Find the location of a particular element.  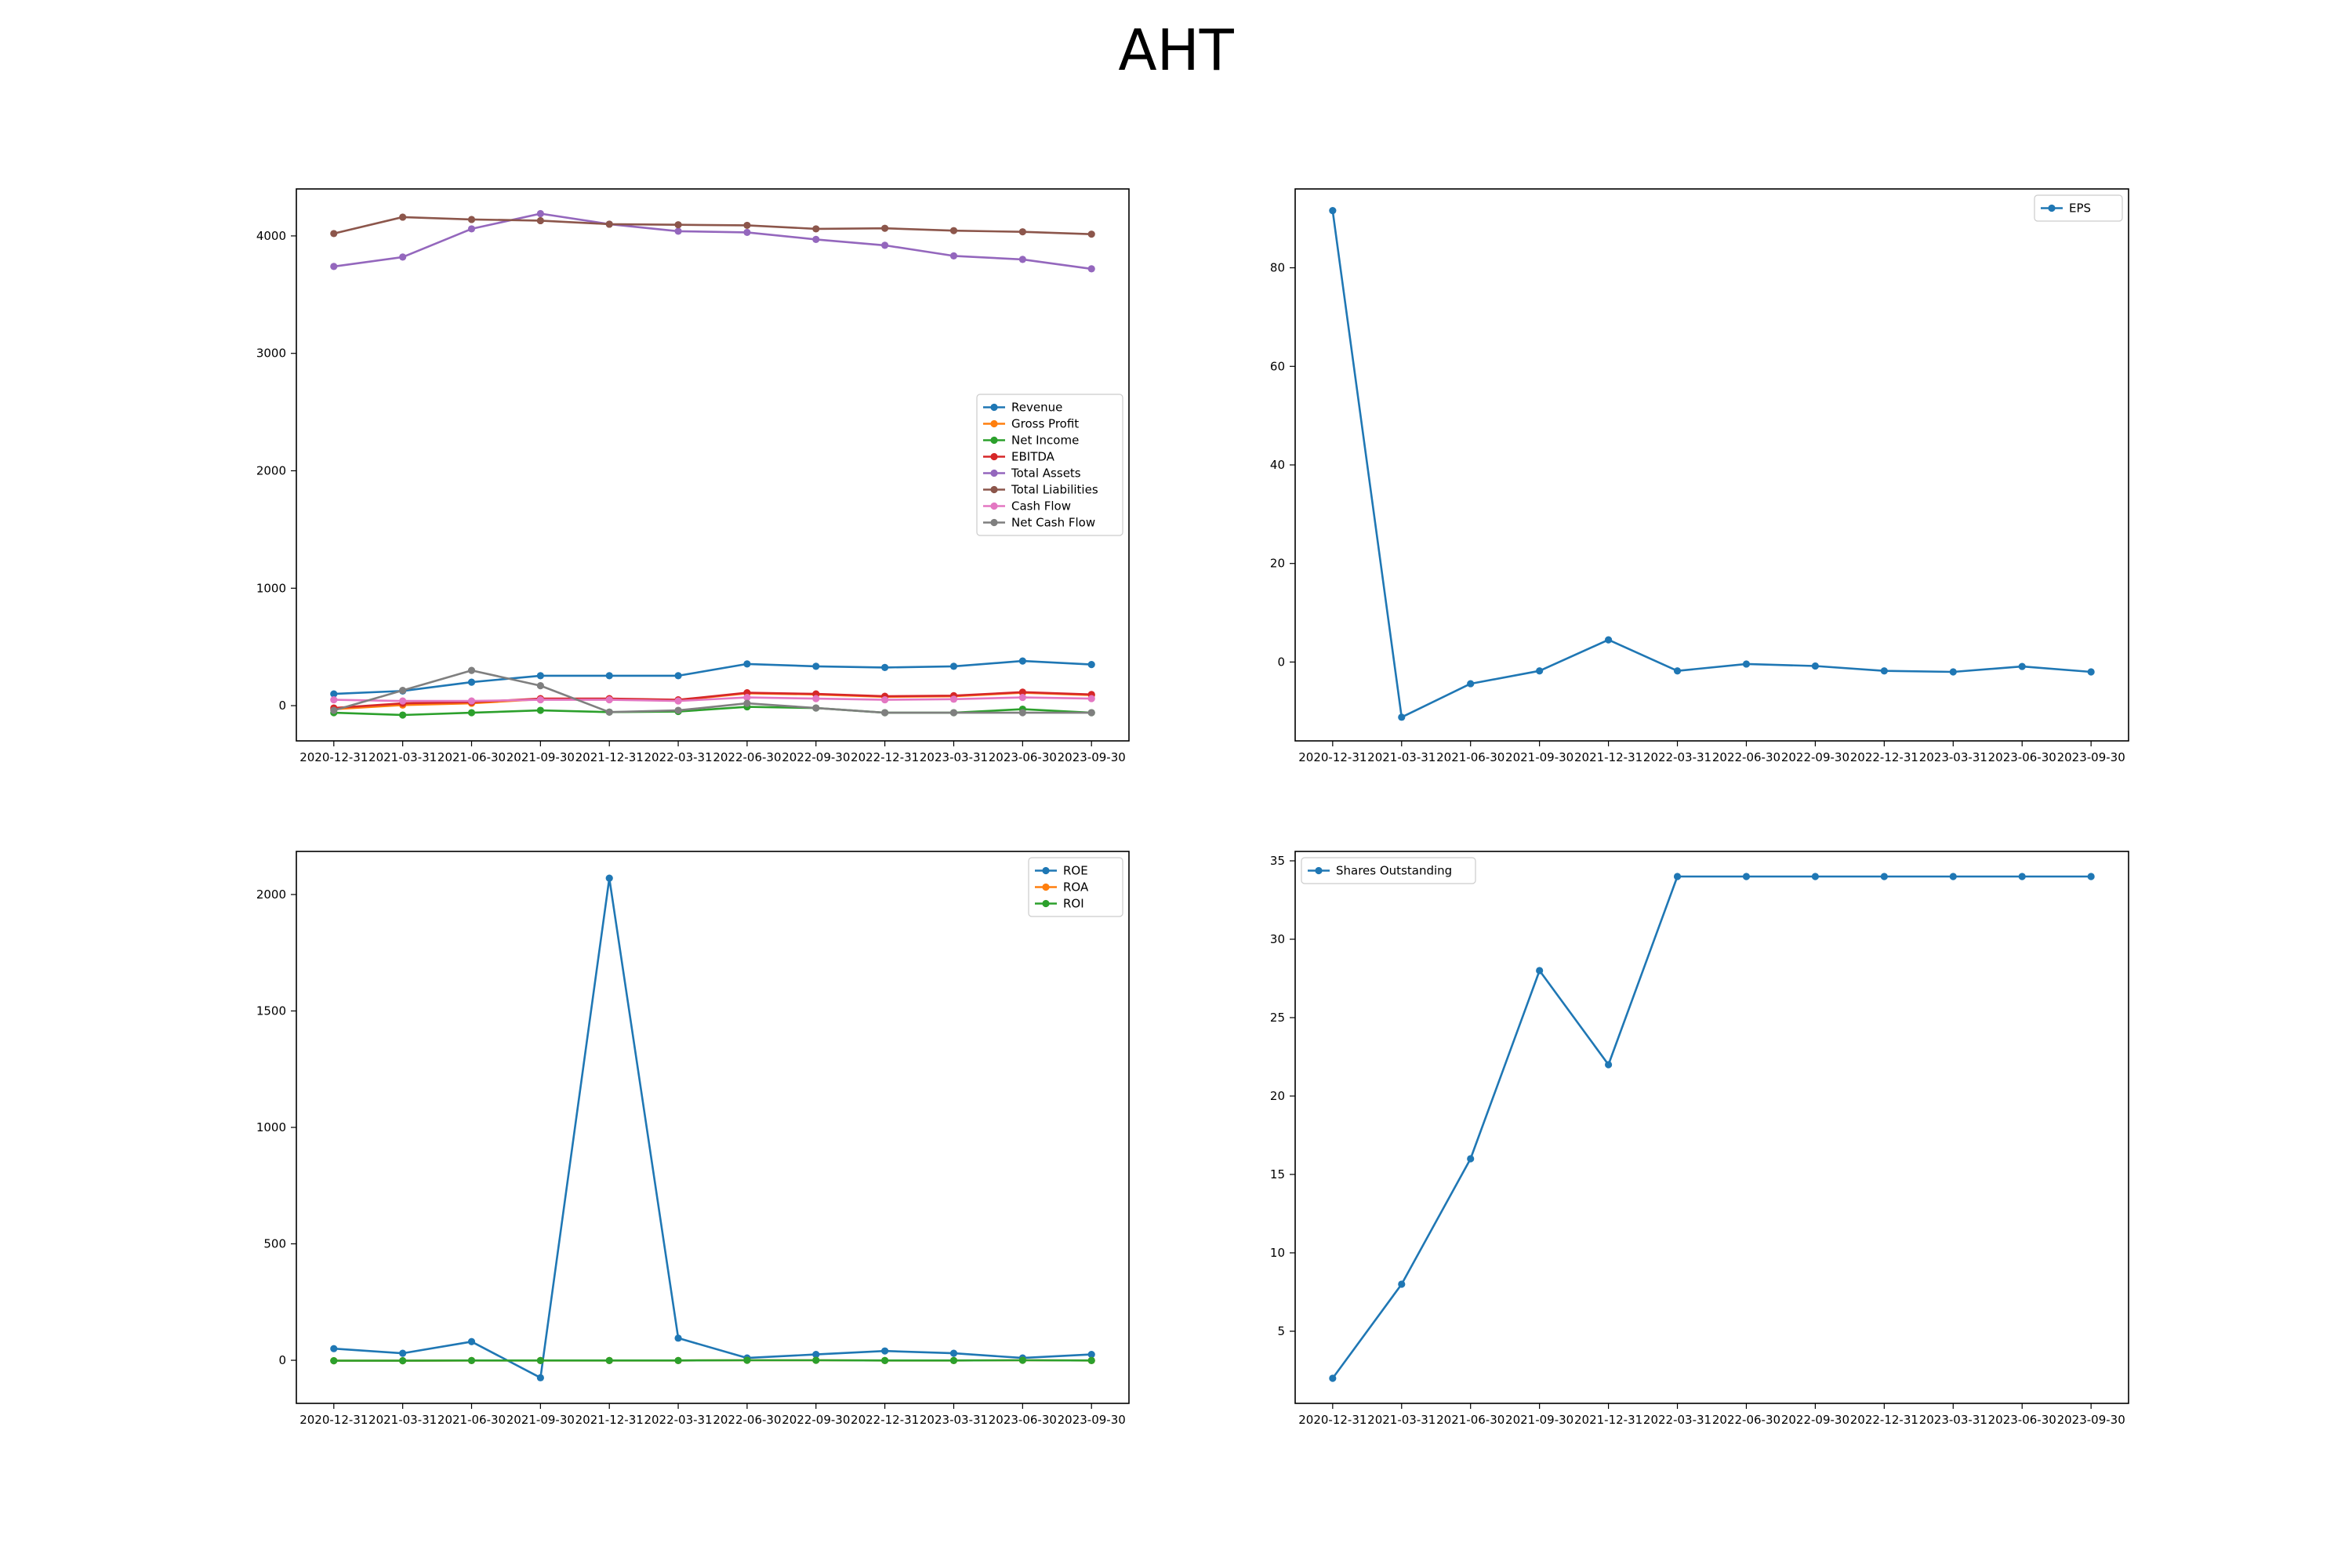

y-tick-label: 35 is located at coordinates (1277, 861).